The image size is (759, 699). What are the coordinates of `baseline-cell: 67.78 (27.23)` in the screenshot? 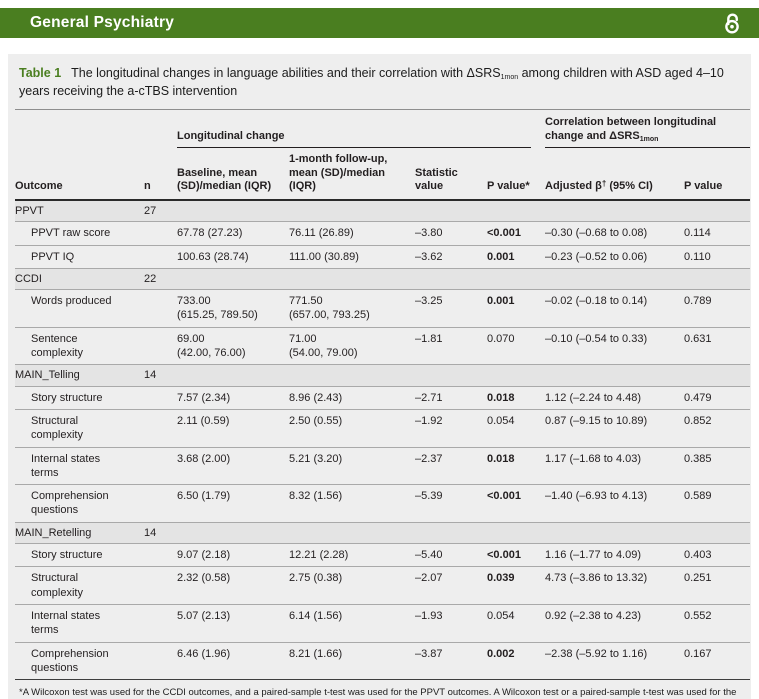 It's located at (233, 233).